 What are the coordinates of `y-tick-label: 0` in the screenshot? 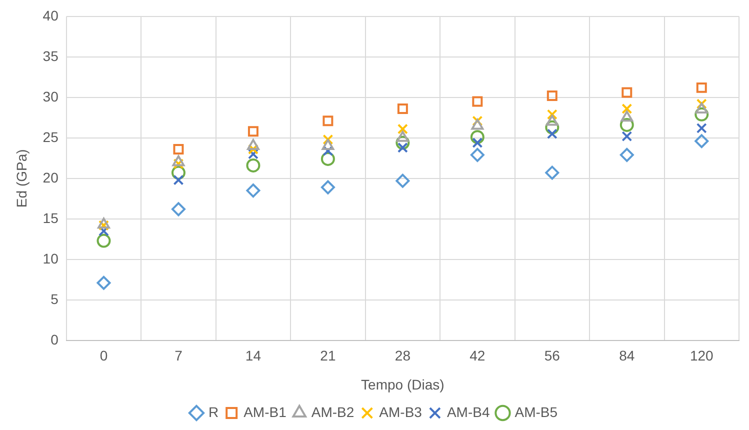 It's located at (54, 339).